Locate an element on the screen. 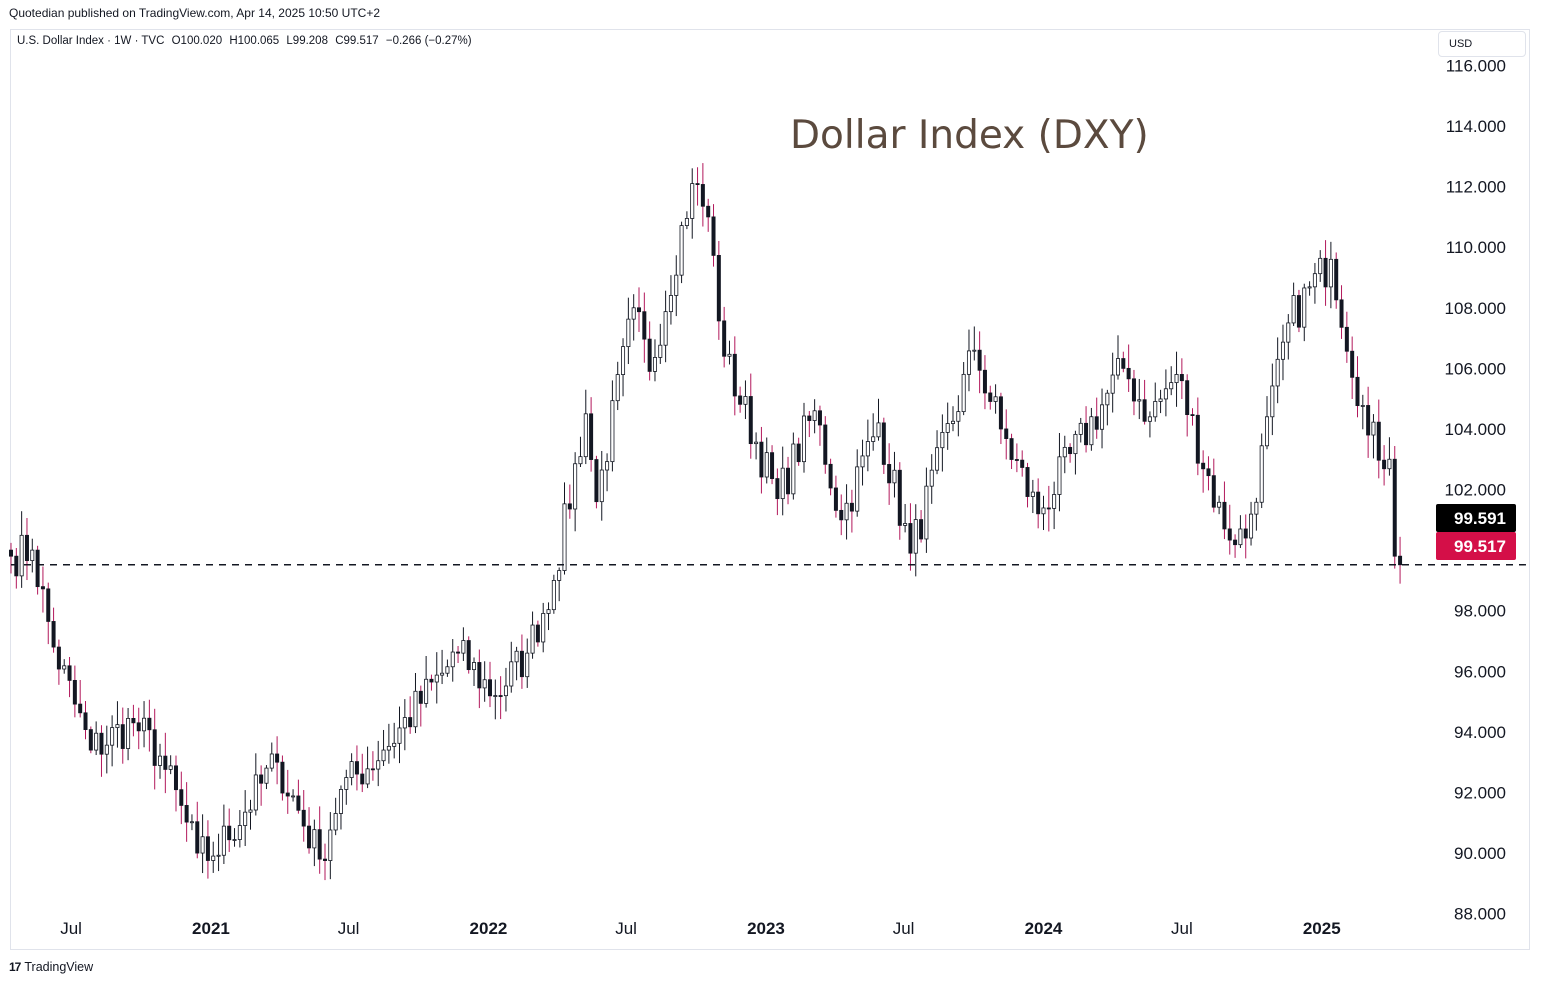 The image size is (1541, 986). legend-close: C99.517 is located at coordinates (357, 41).